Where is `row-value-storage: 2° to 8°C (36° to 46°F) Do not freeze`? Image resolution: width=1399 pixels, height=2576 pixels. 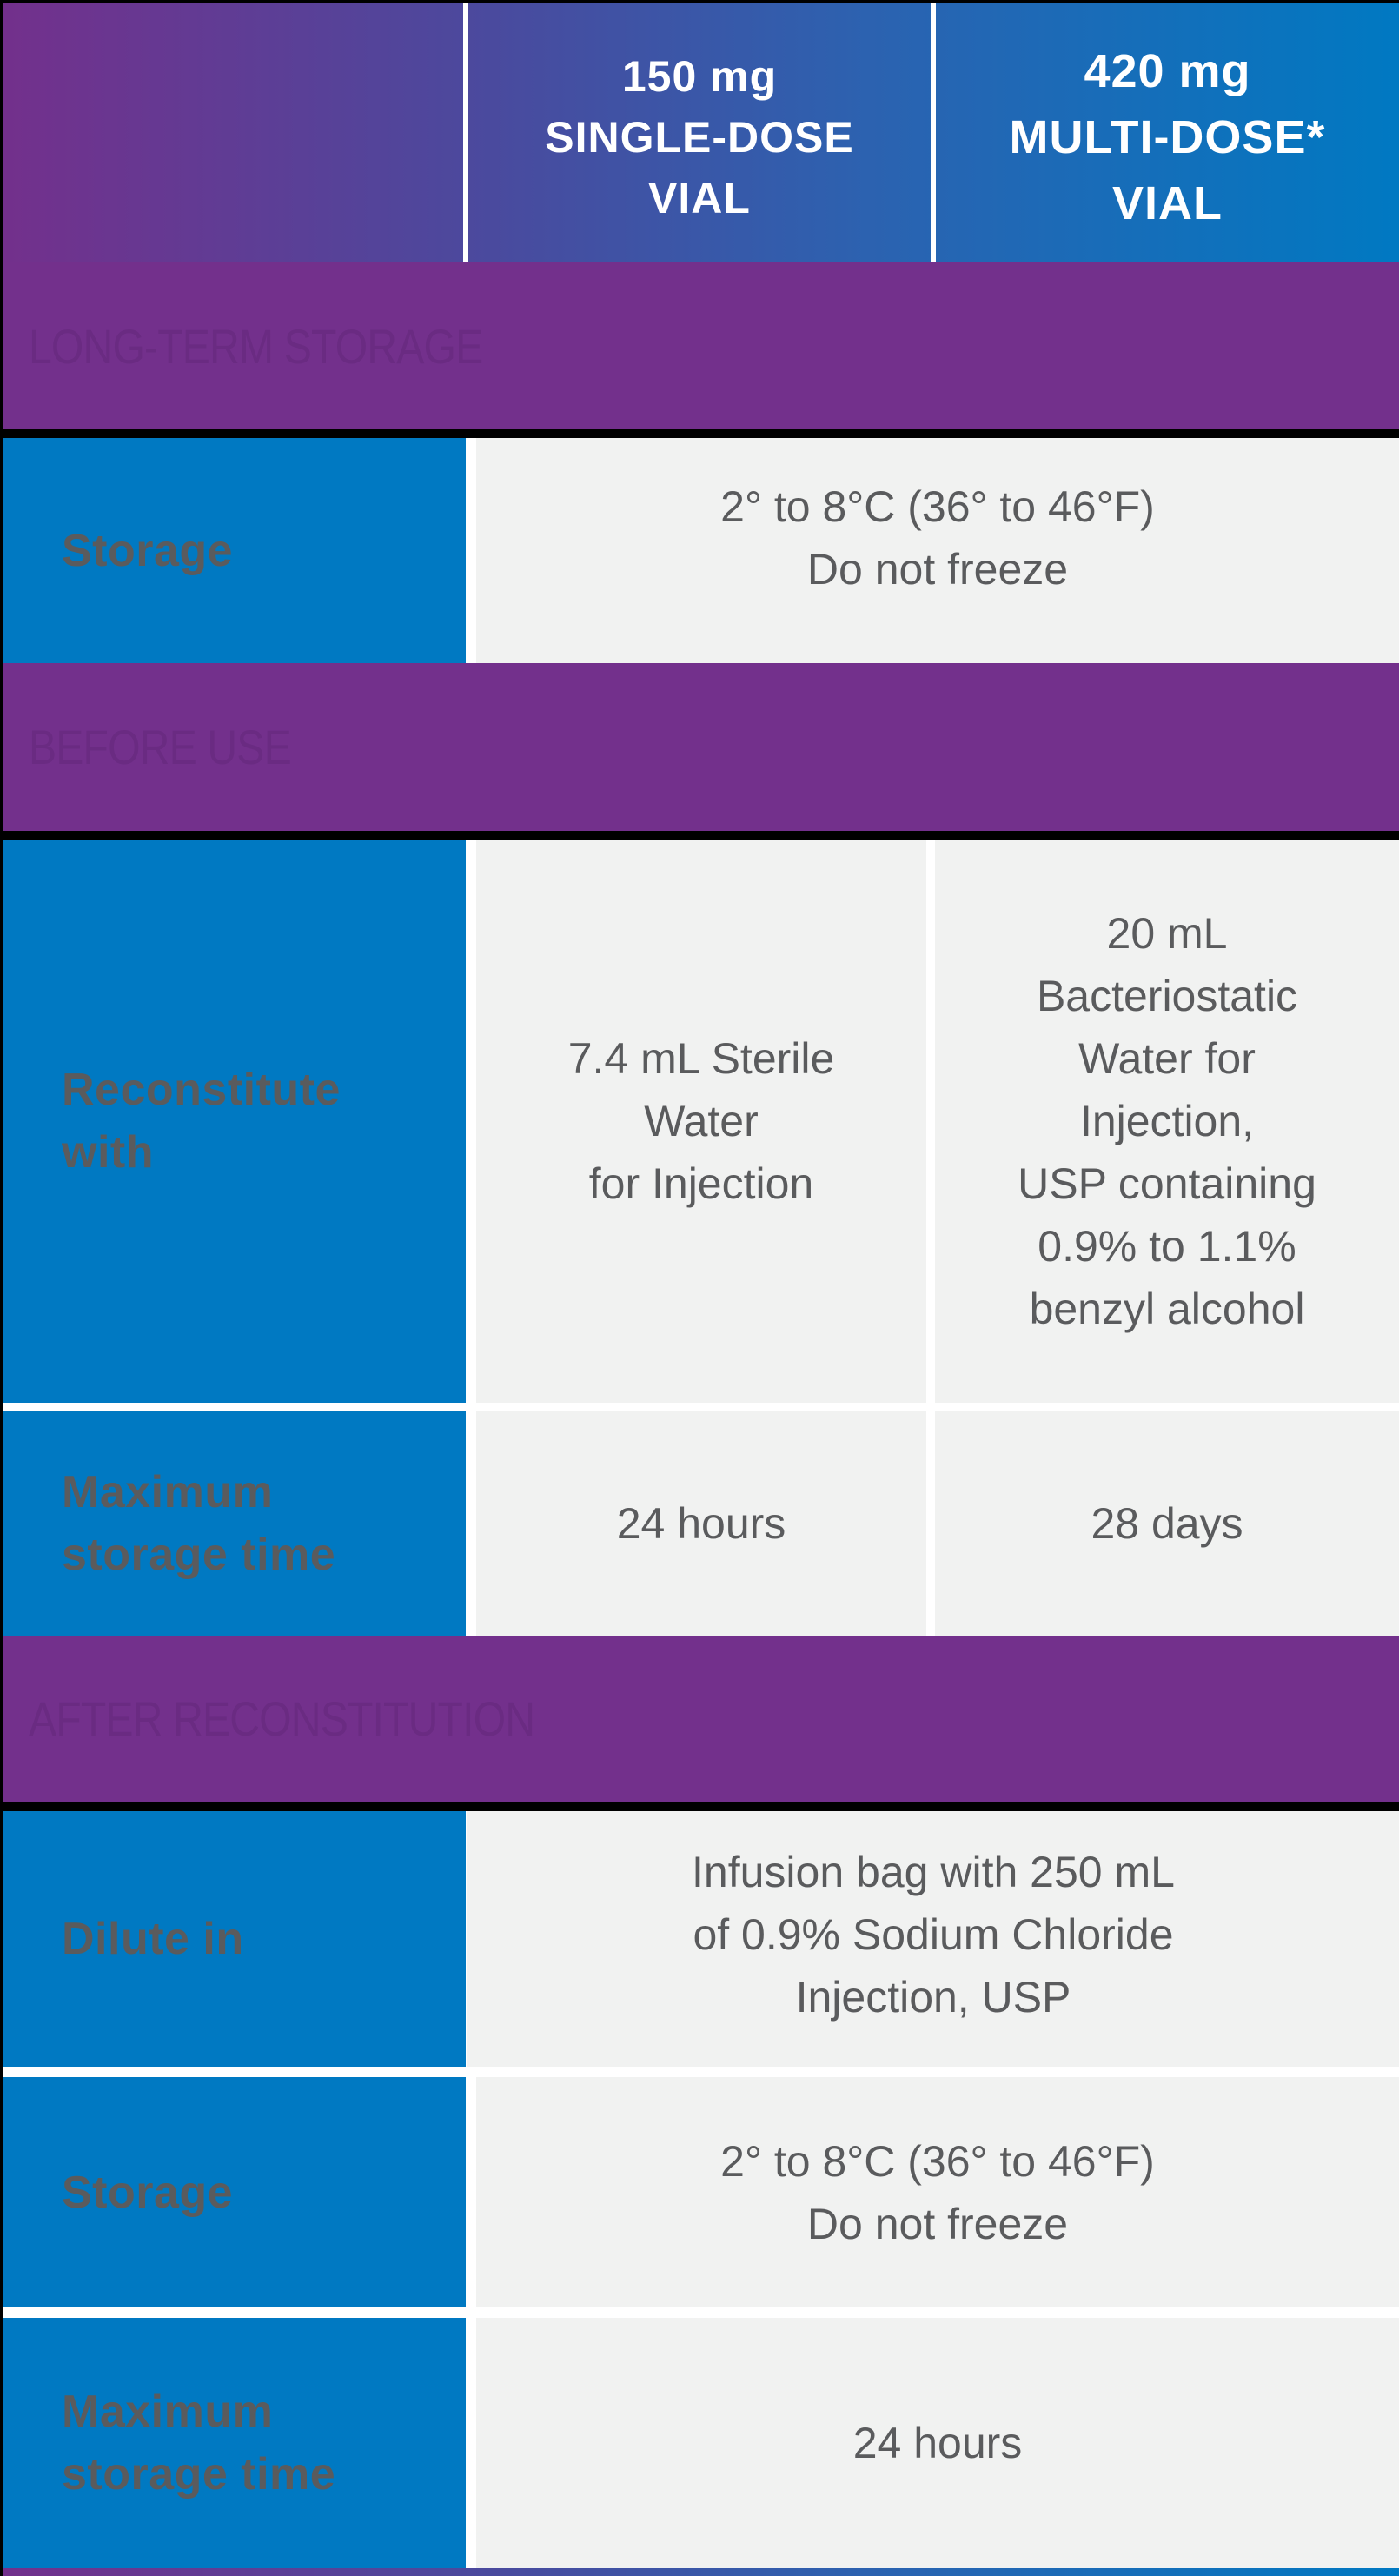
row-value-storage: 2° to 8°C (36° to 46°F) Do not freeze is located at coordinates (937, 550).